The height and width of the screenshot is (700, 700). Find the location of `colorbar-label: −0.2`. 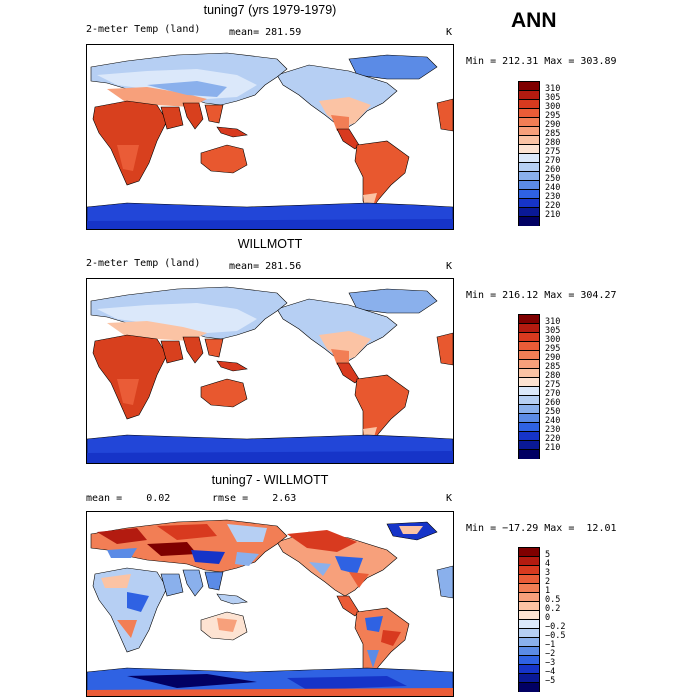

colorbar-label: −0.2 is located at coordinates (555, 627).